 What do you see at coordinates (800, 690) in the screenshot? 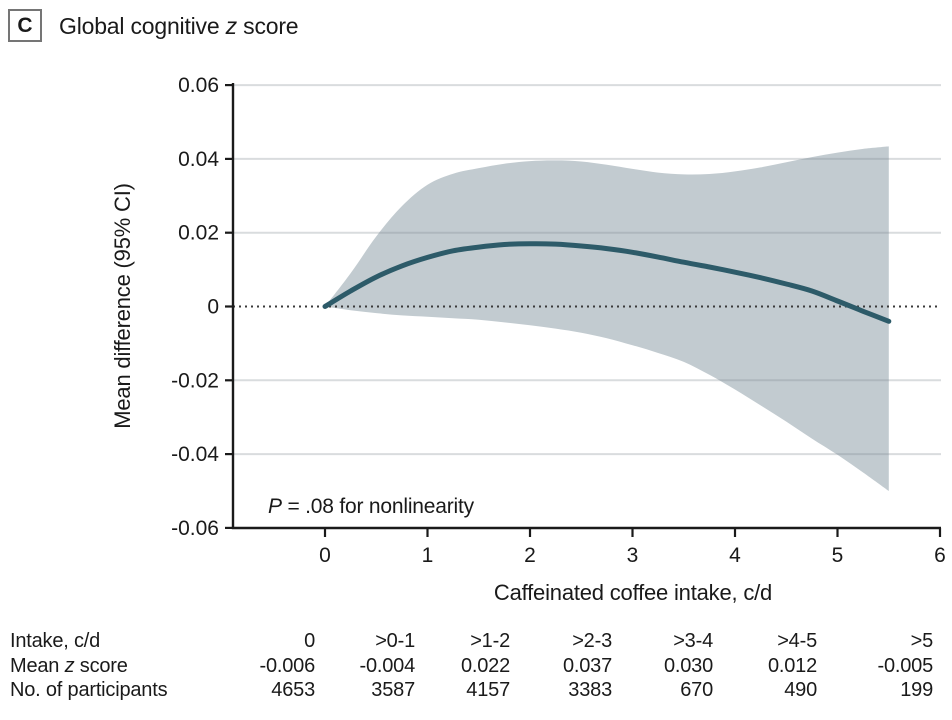
I see `table-cell: 490` at bounding box center [800, 690].